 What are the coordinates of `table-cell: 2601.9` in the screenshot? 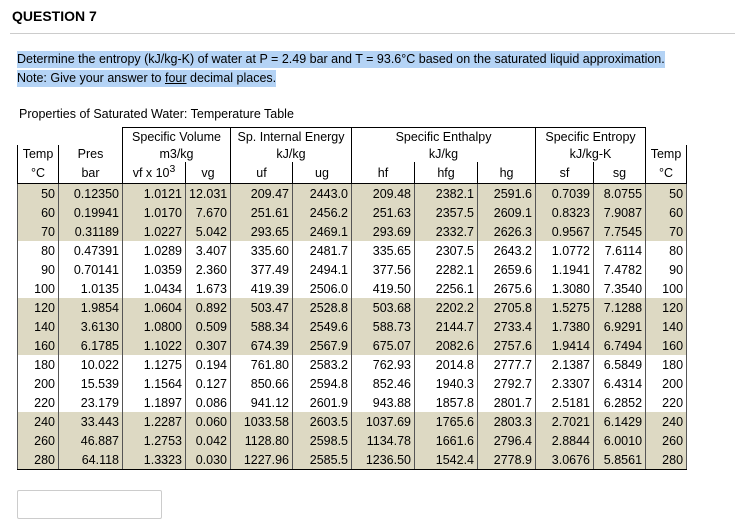 It's located at (322, 402).